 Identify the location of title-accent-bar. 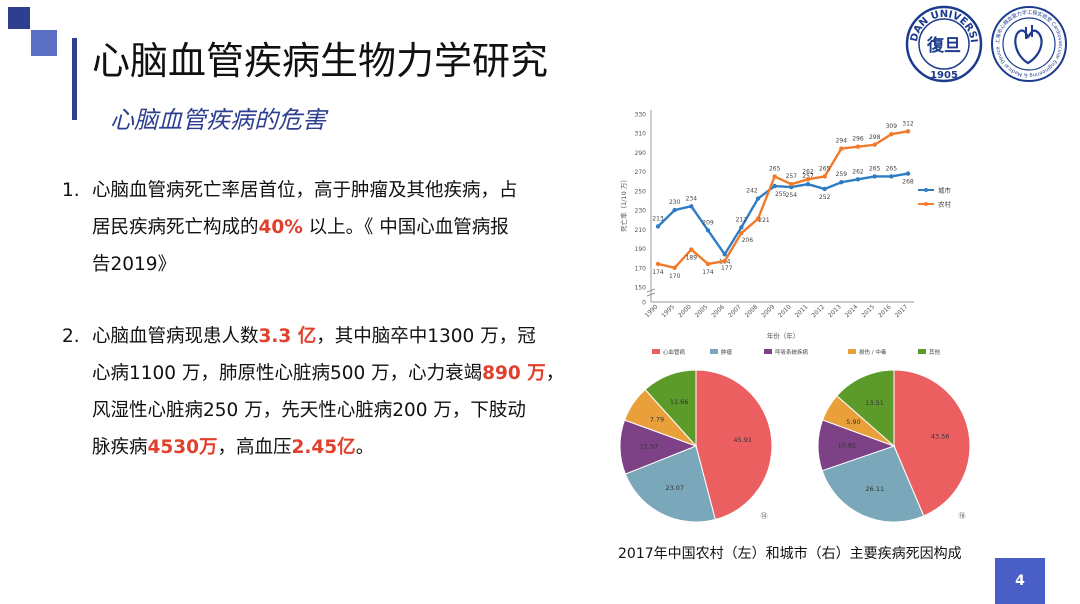
(74, 79).